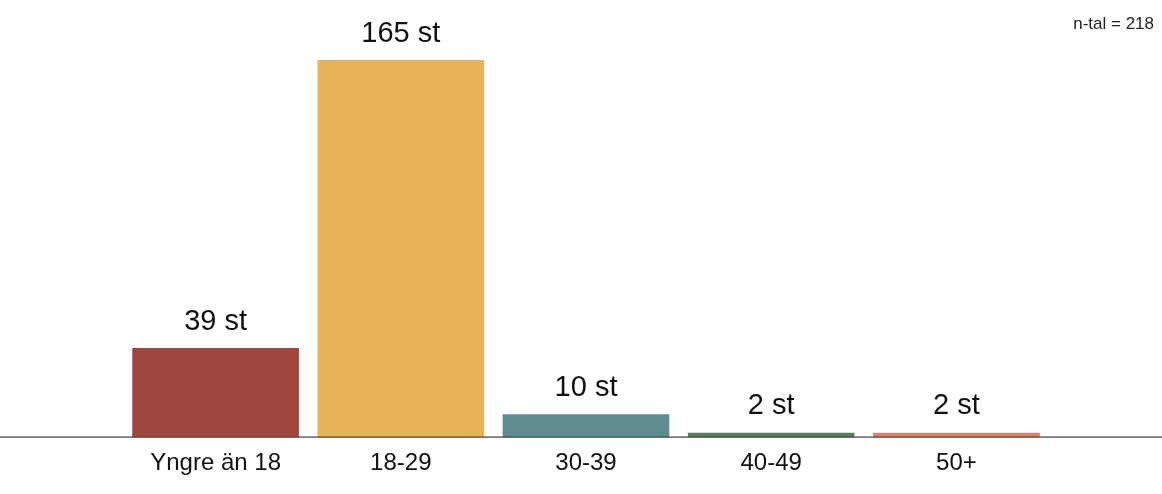 This screenshot has width=1162, height=494. I want to click on data-label: 39 st, so click(216, 319).